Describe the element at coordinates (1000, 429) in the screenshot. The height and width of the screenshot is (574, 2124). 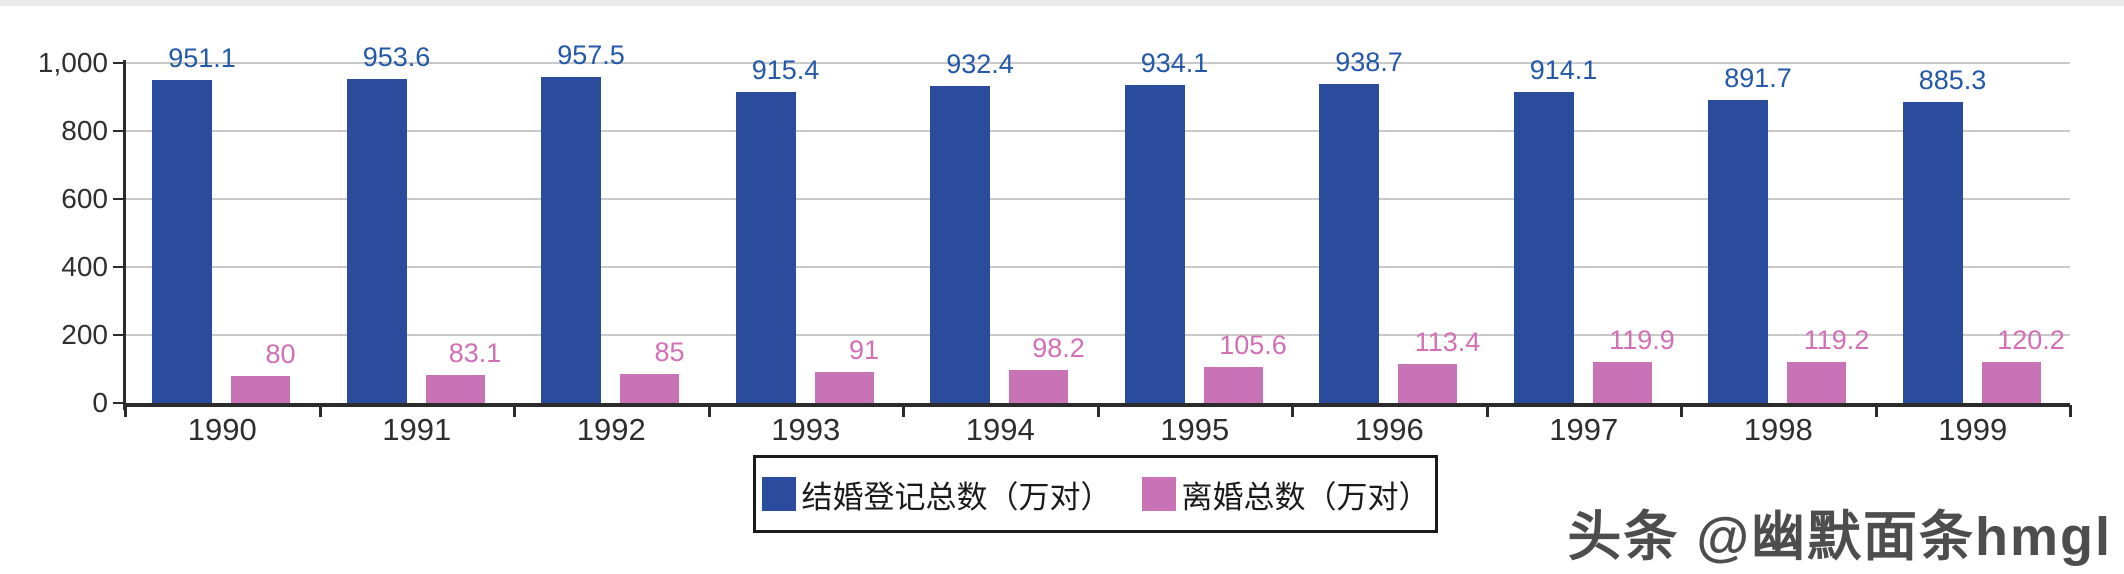
I see `x-axis-label-1994: 1994` at that location.